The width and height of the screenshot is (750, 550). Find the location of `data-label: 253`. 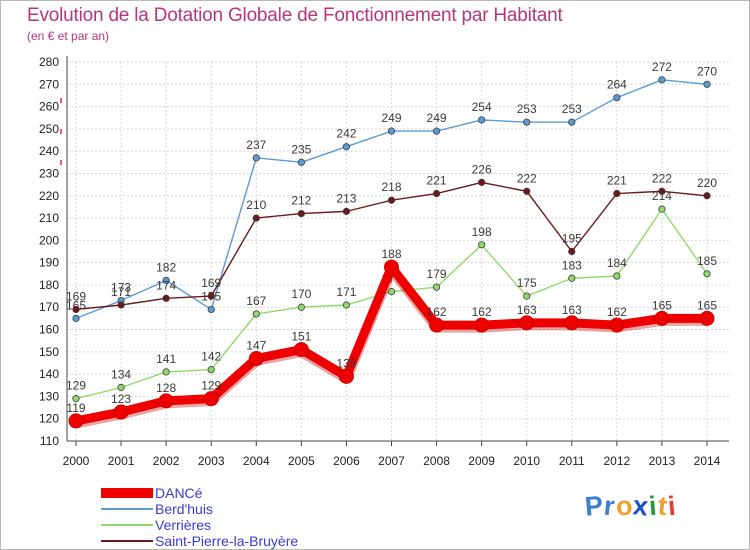

data-label: 253 is located at coordinates (527, 109).